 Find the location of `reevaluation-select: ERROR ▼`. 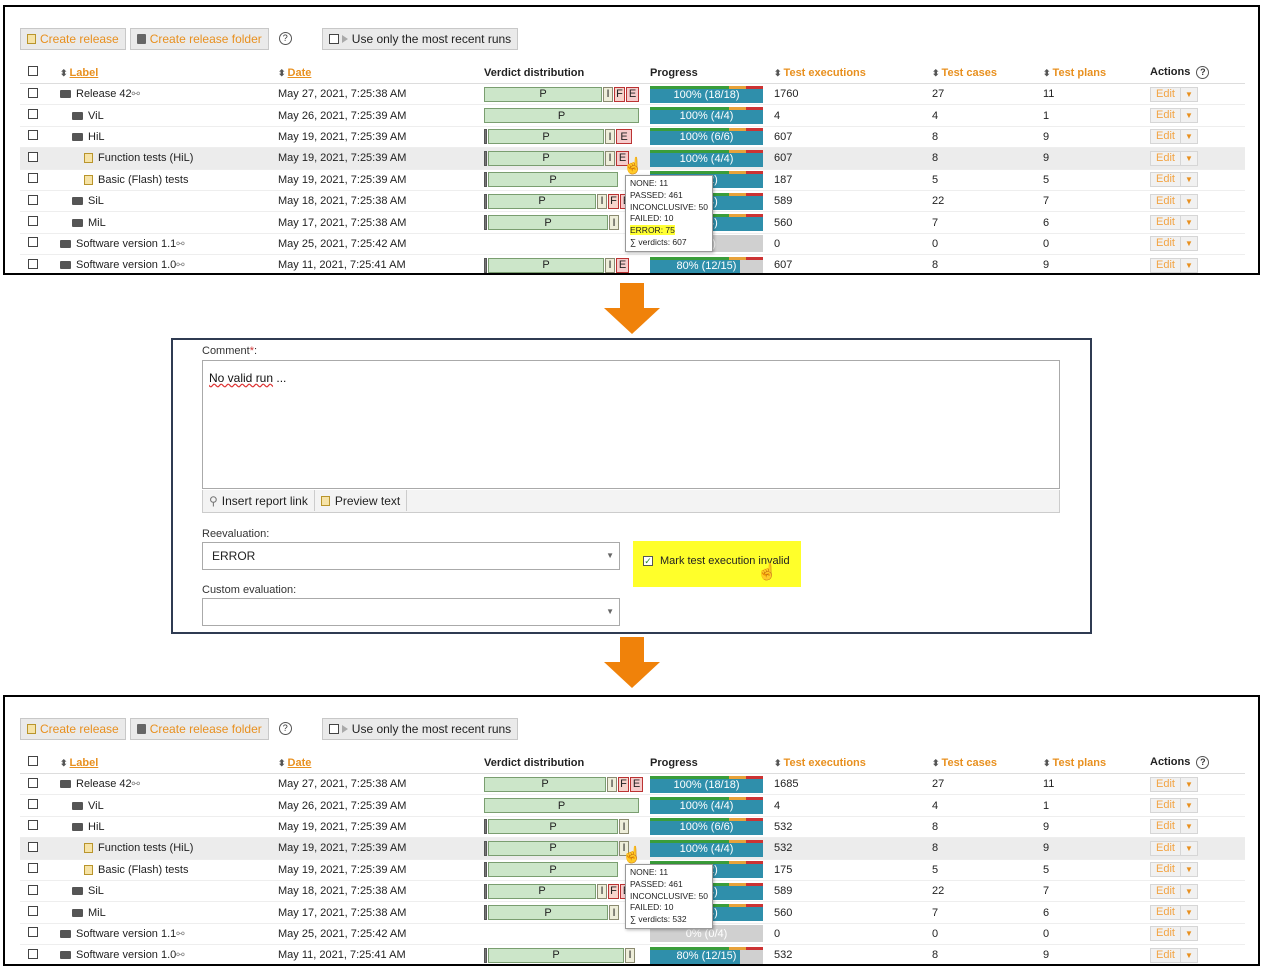

reevaluation-select: ERROR ▼ is located at coordinates (411, 556).